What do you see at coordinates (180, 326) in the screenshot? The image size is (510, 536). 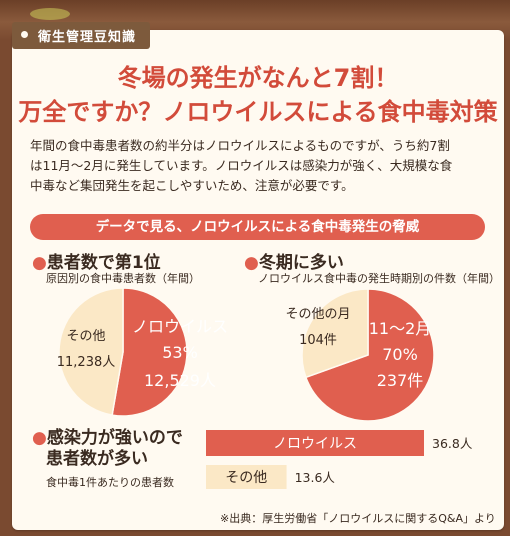 I see `patients-slice-label-0-0: ノロウイルス` at bounding box center [180, 326].